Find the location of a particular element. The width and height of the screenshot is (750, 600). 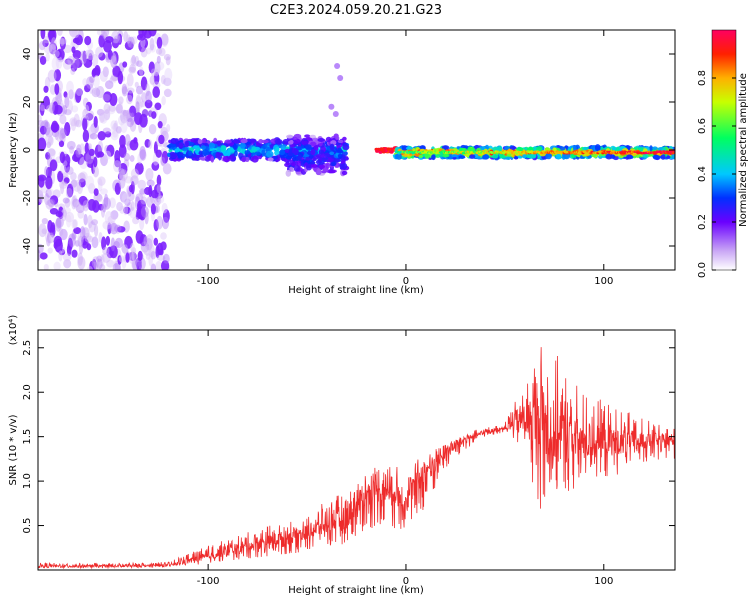

snr-ytick-label: 2.5 is located at coordinates (27, 348).